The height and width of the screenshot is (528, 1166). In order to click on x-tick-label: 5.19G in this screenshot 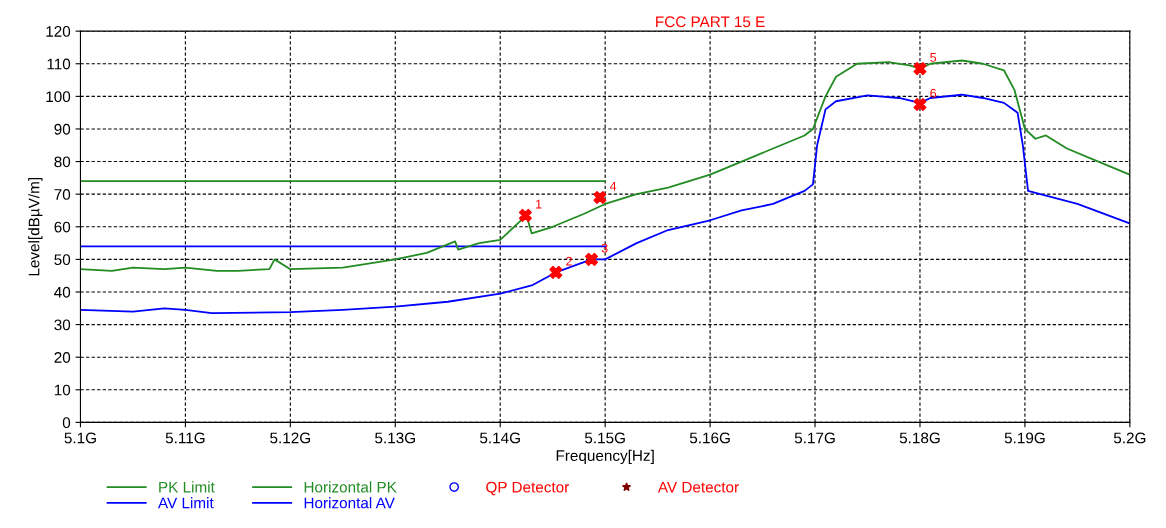, I will do `click(1024, 438)`.